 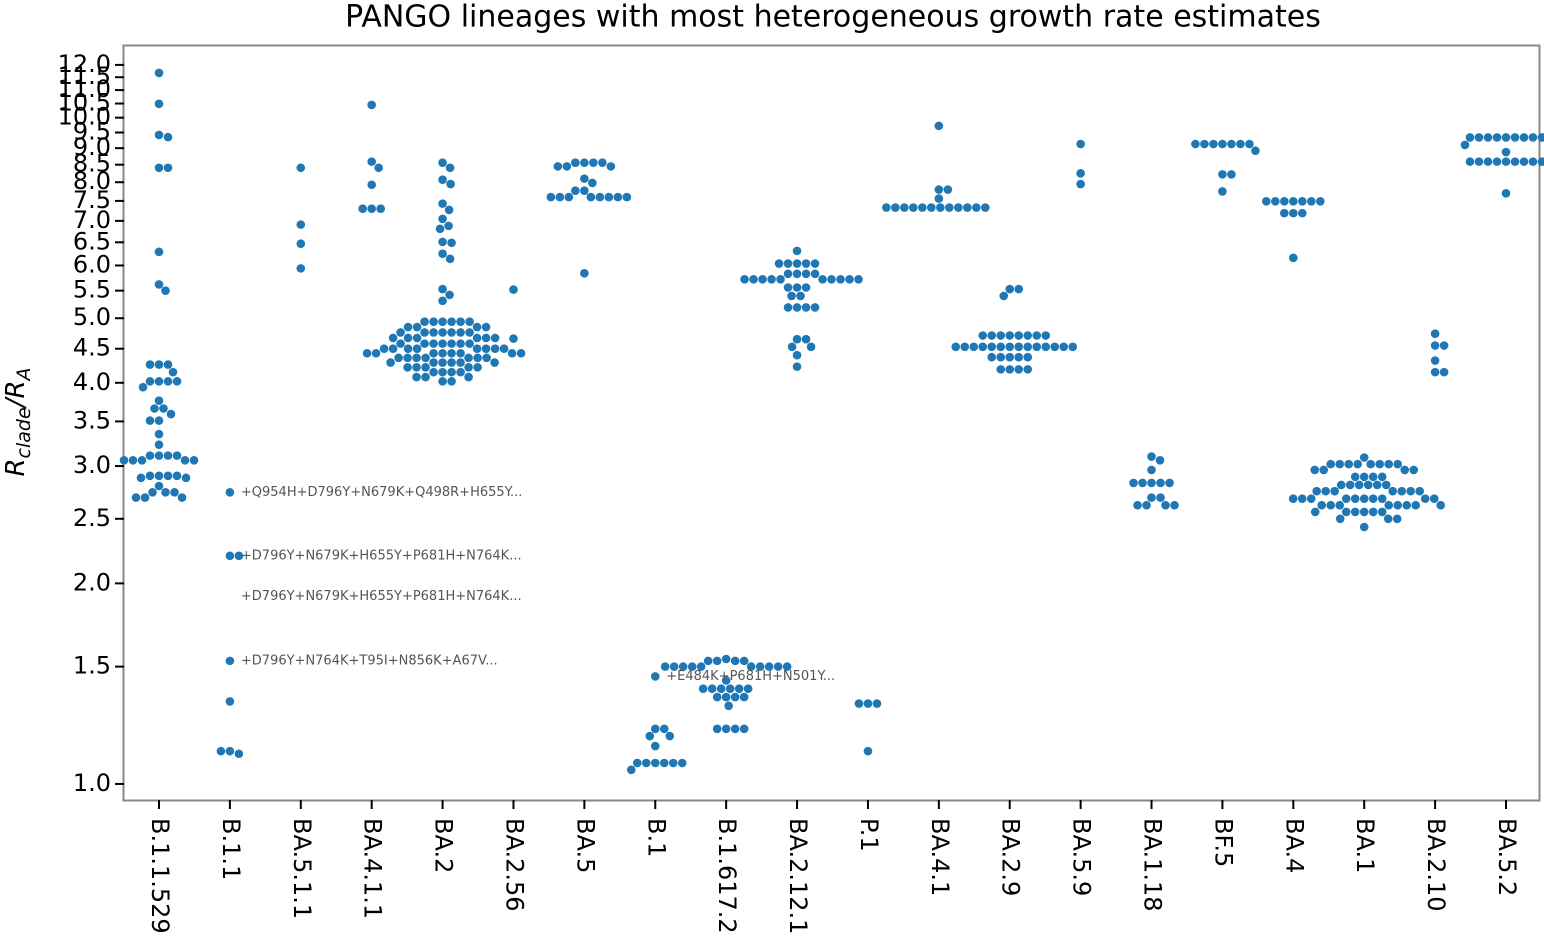 What do you see at coordinates (1011, 857) in the screenshot?
I see `x-tick-label: BA.2.9` at bounding box center [1011, 857].